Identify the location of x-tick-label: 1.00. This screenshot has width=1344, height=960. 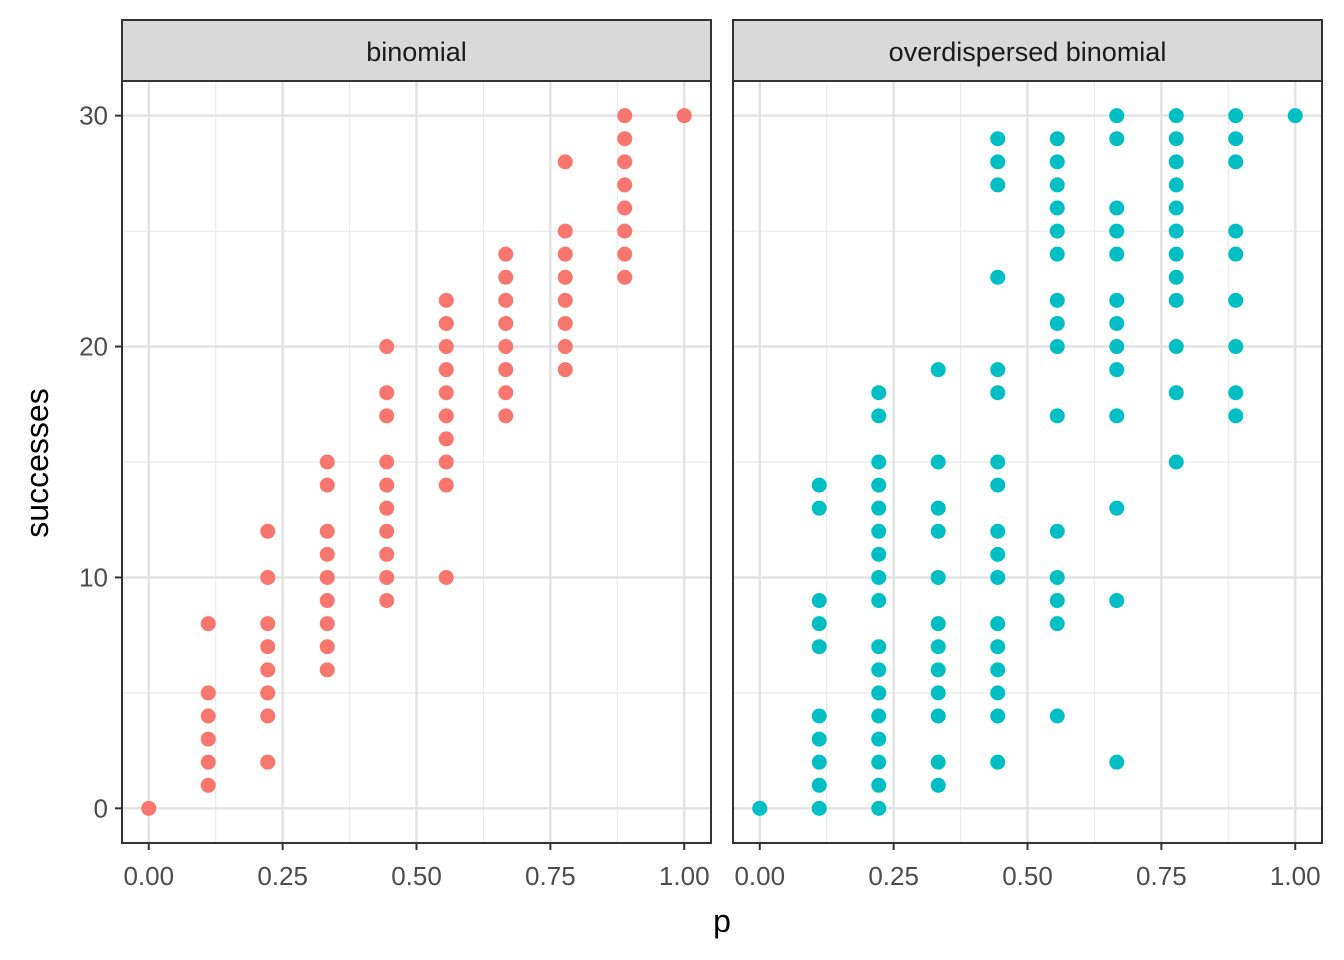
(1295, 876).